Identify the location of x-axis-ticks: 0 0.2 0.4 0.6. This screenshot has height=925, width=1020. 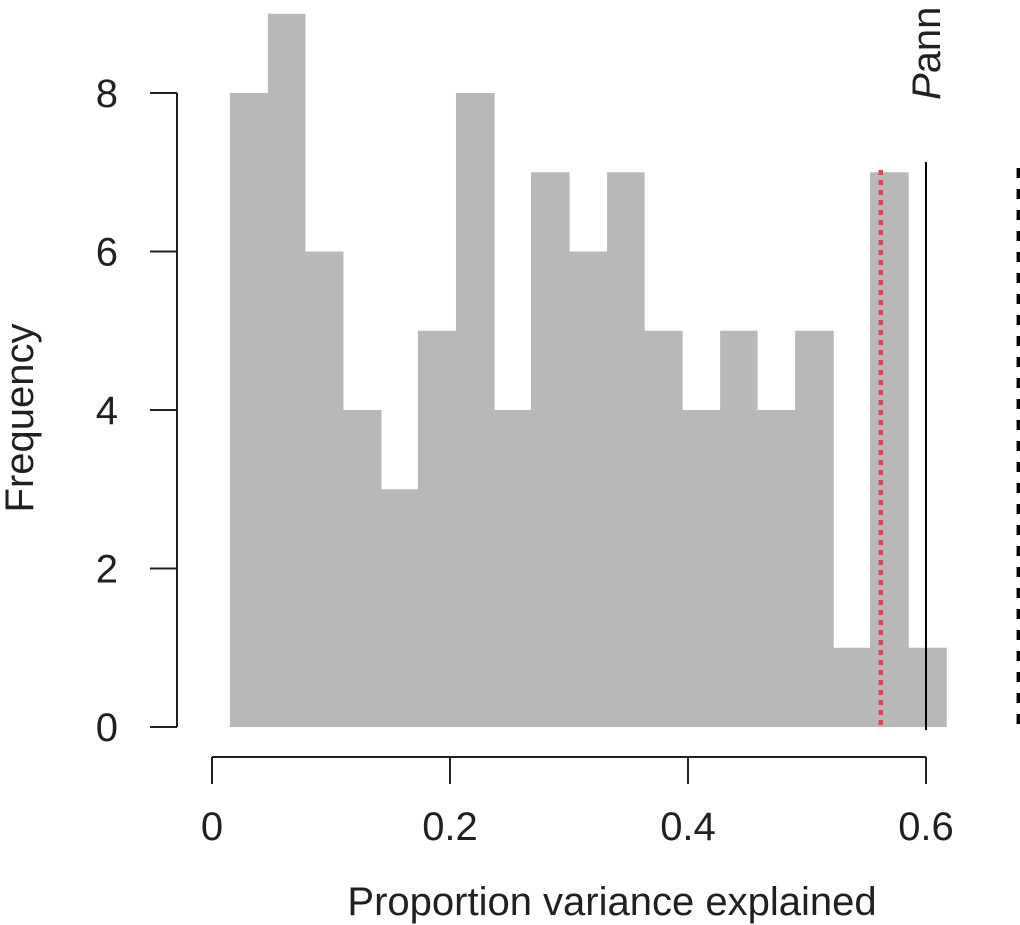
(577, 803).